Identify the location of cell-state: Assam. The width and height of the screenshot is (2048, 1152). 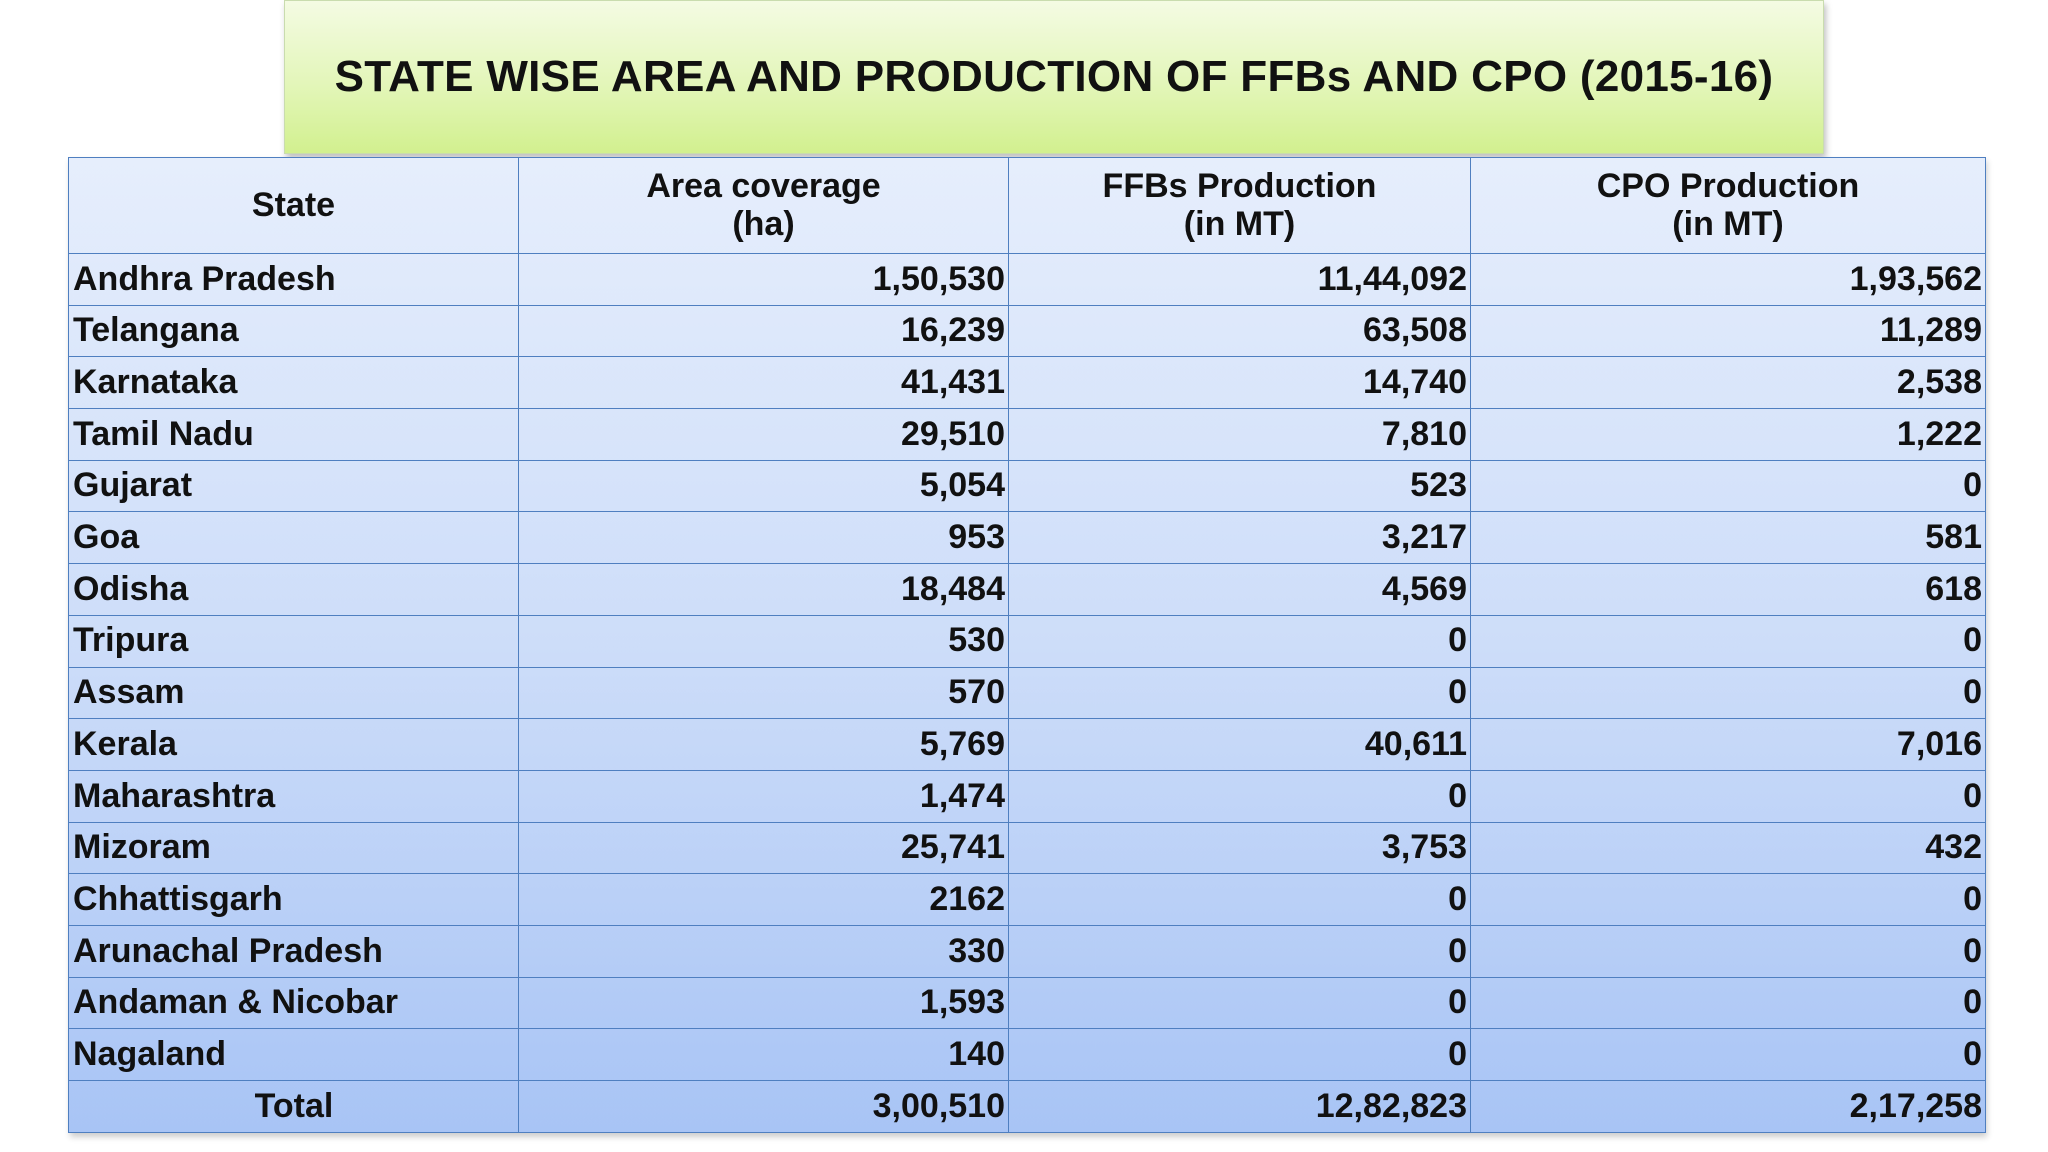
(293, 693).